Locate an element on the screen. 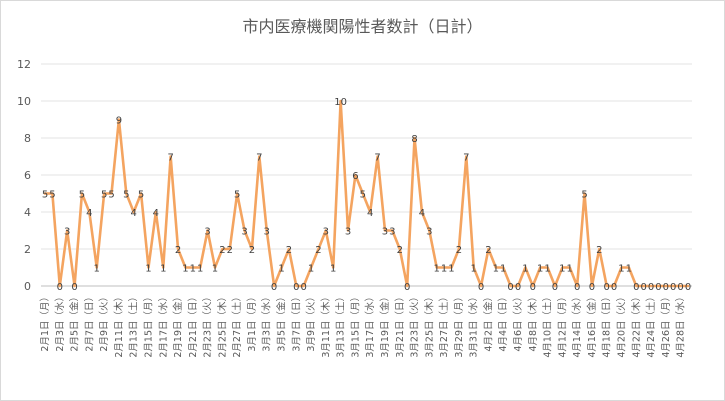  y-tick-label: 4 is located at coordinates (27, 212).